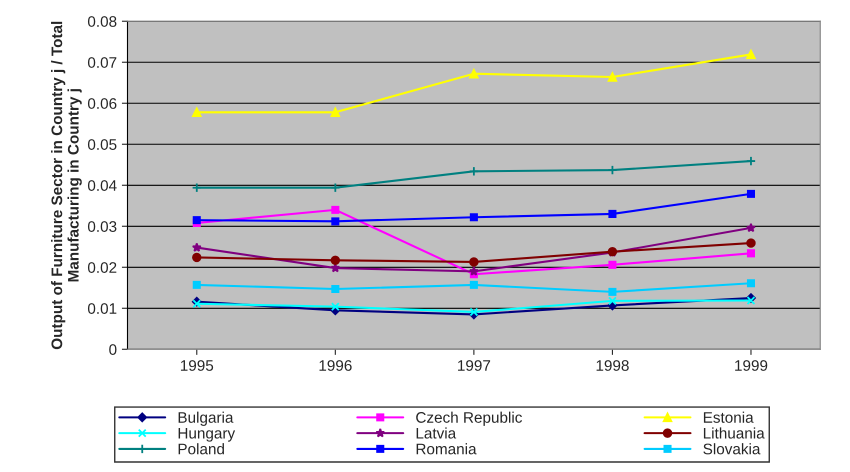 The image size is (850, 472). What do you see at coordinates (102, 308) in the screenshot?
I see `y-tick-label: 0.01` at bounding box center [102, 308].